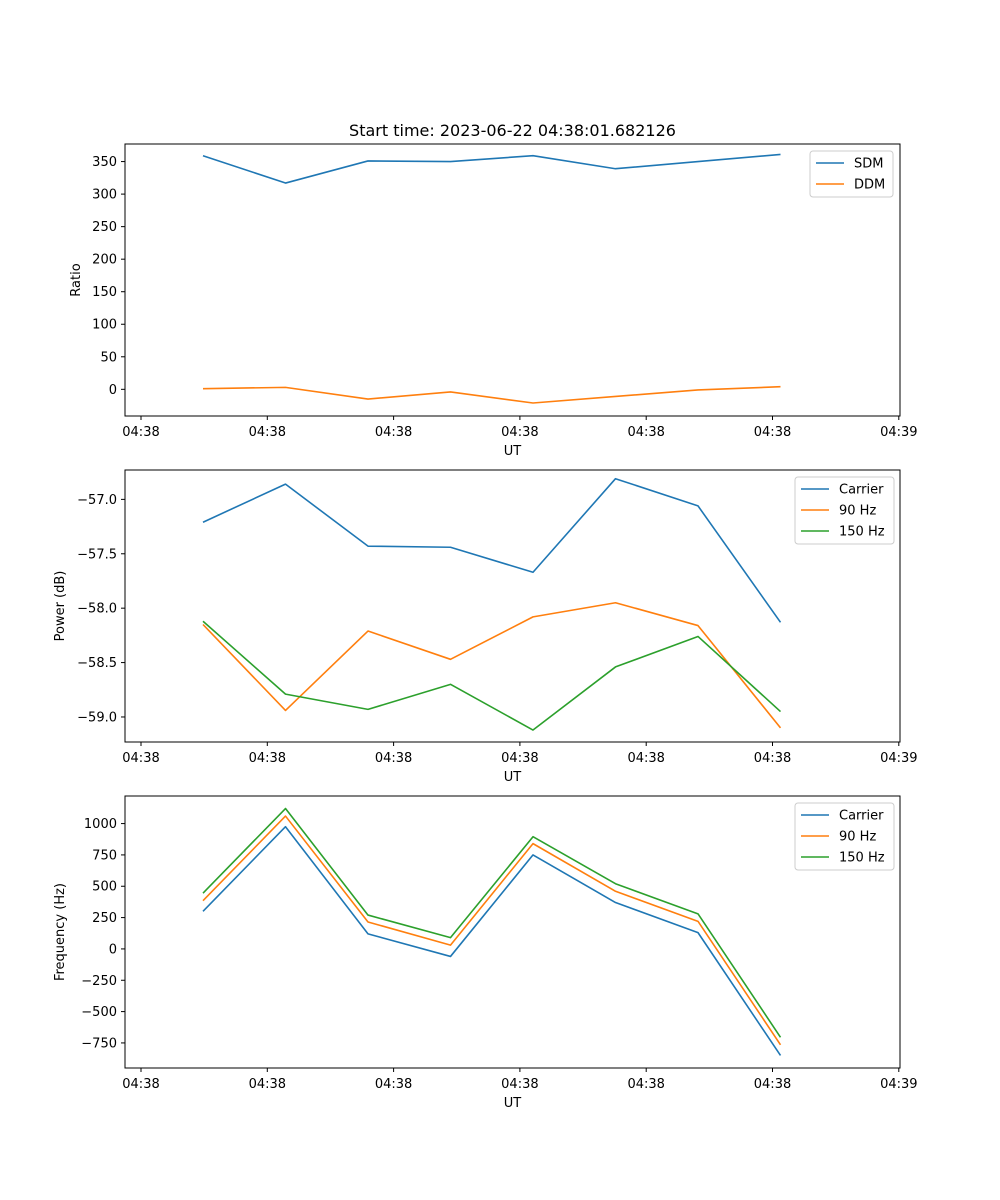 The width and height of the screenshot is (1000, 1200). What do you see at coordinates (100, 824) in the screenshot?
I see `y-tick-label: 1000` at bounding box center [100, 824].